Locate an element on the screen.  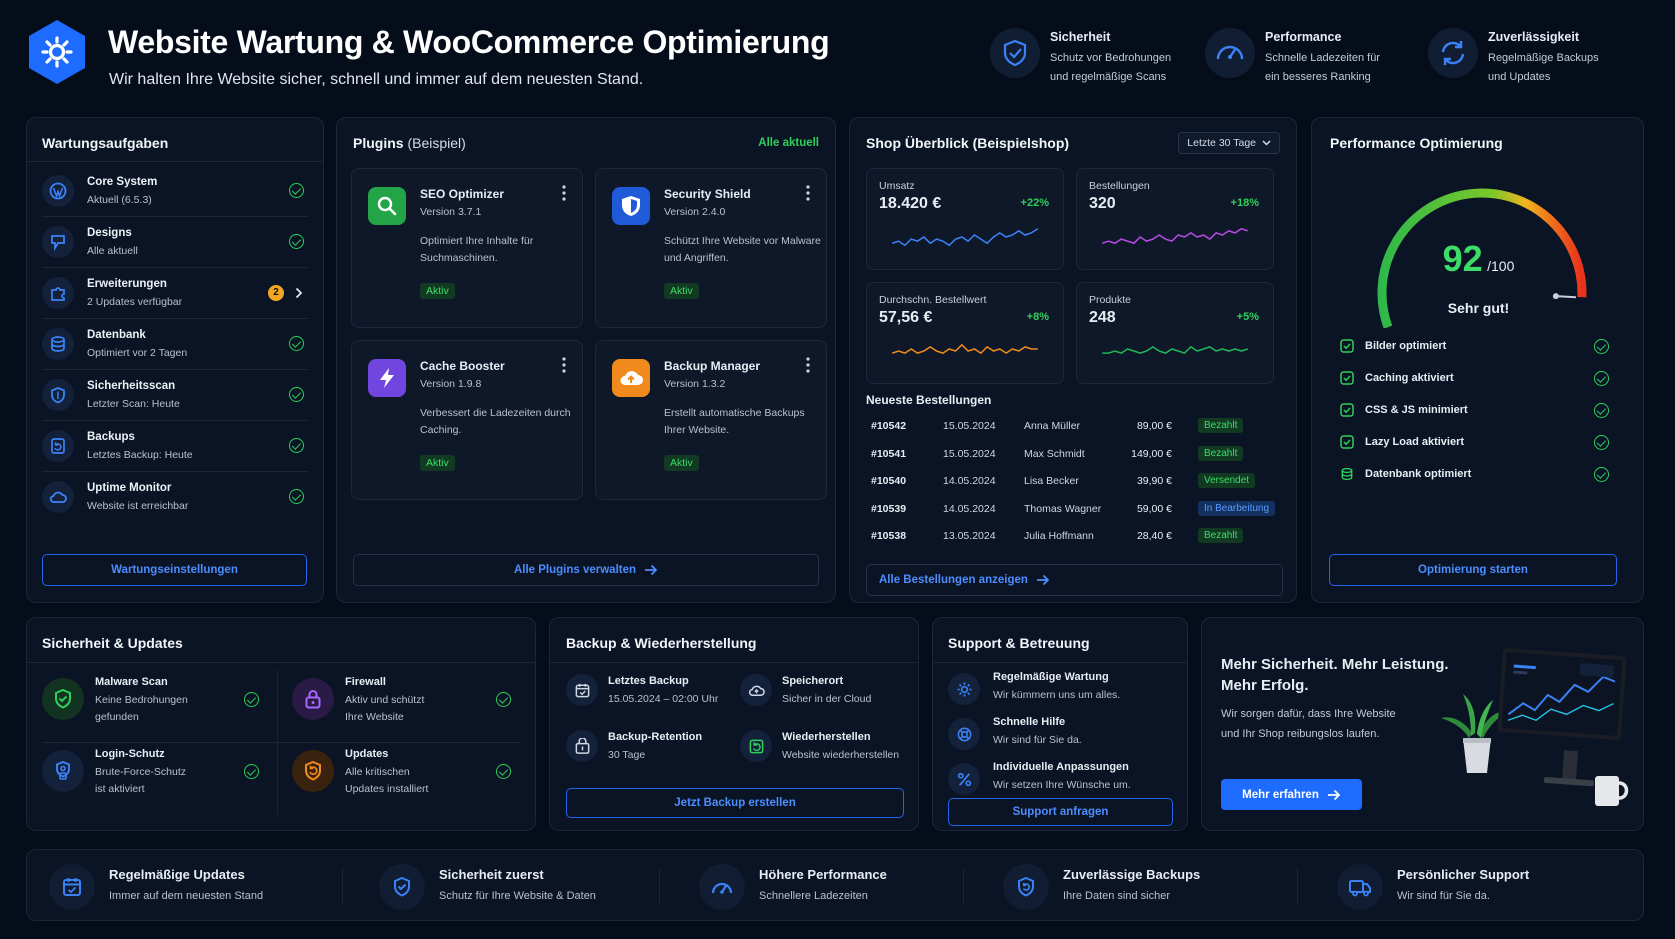
performance-rating: Sehr gut! is located at coordinates (1478, 308).